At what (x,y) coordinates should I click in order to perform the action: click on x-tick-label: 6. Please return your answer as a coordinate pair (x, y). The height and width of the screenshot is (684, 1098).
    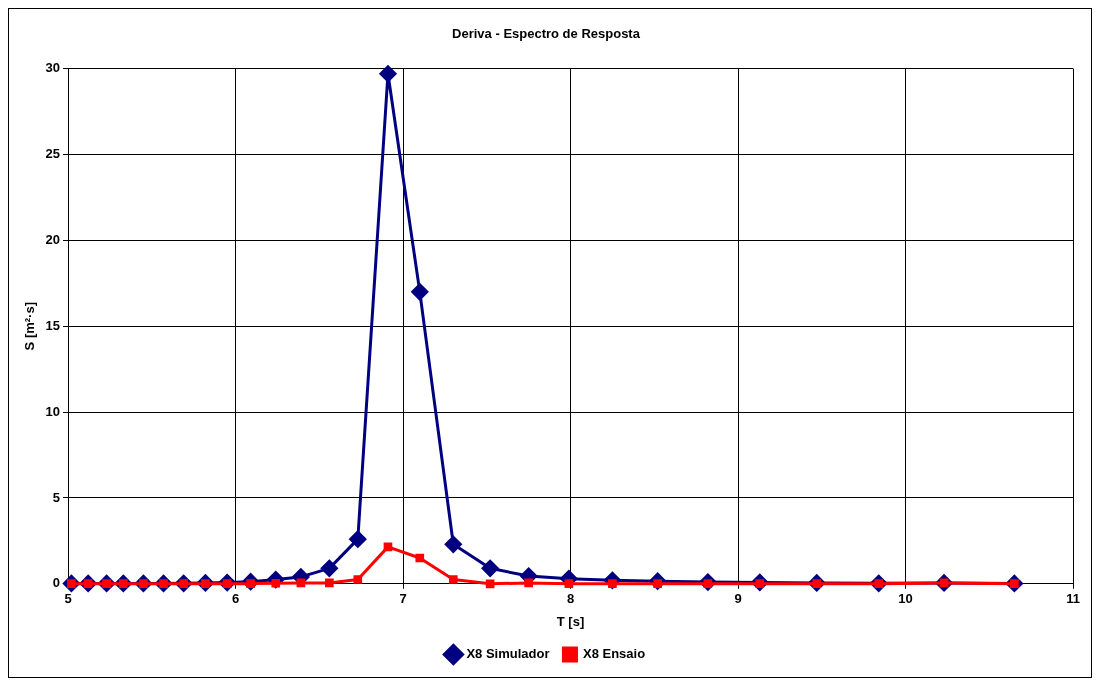
    Looking at the image, I should click on (235, 599).